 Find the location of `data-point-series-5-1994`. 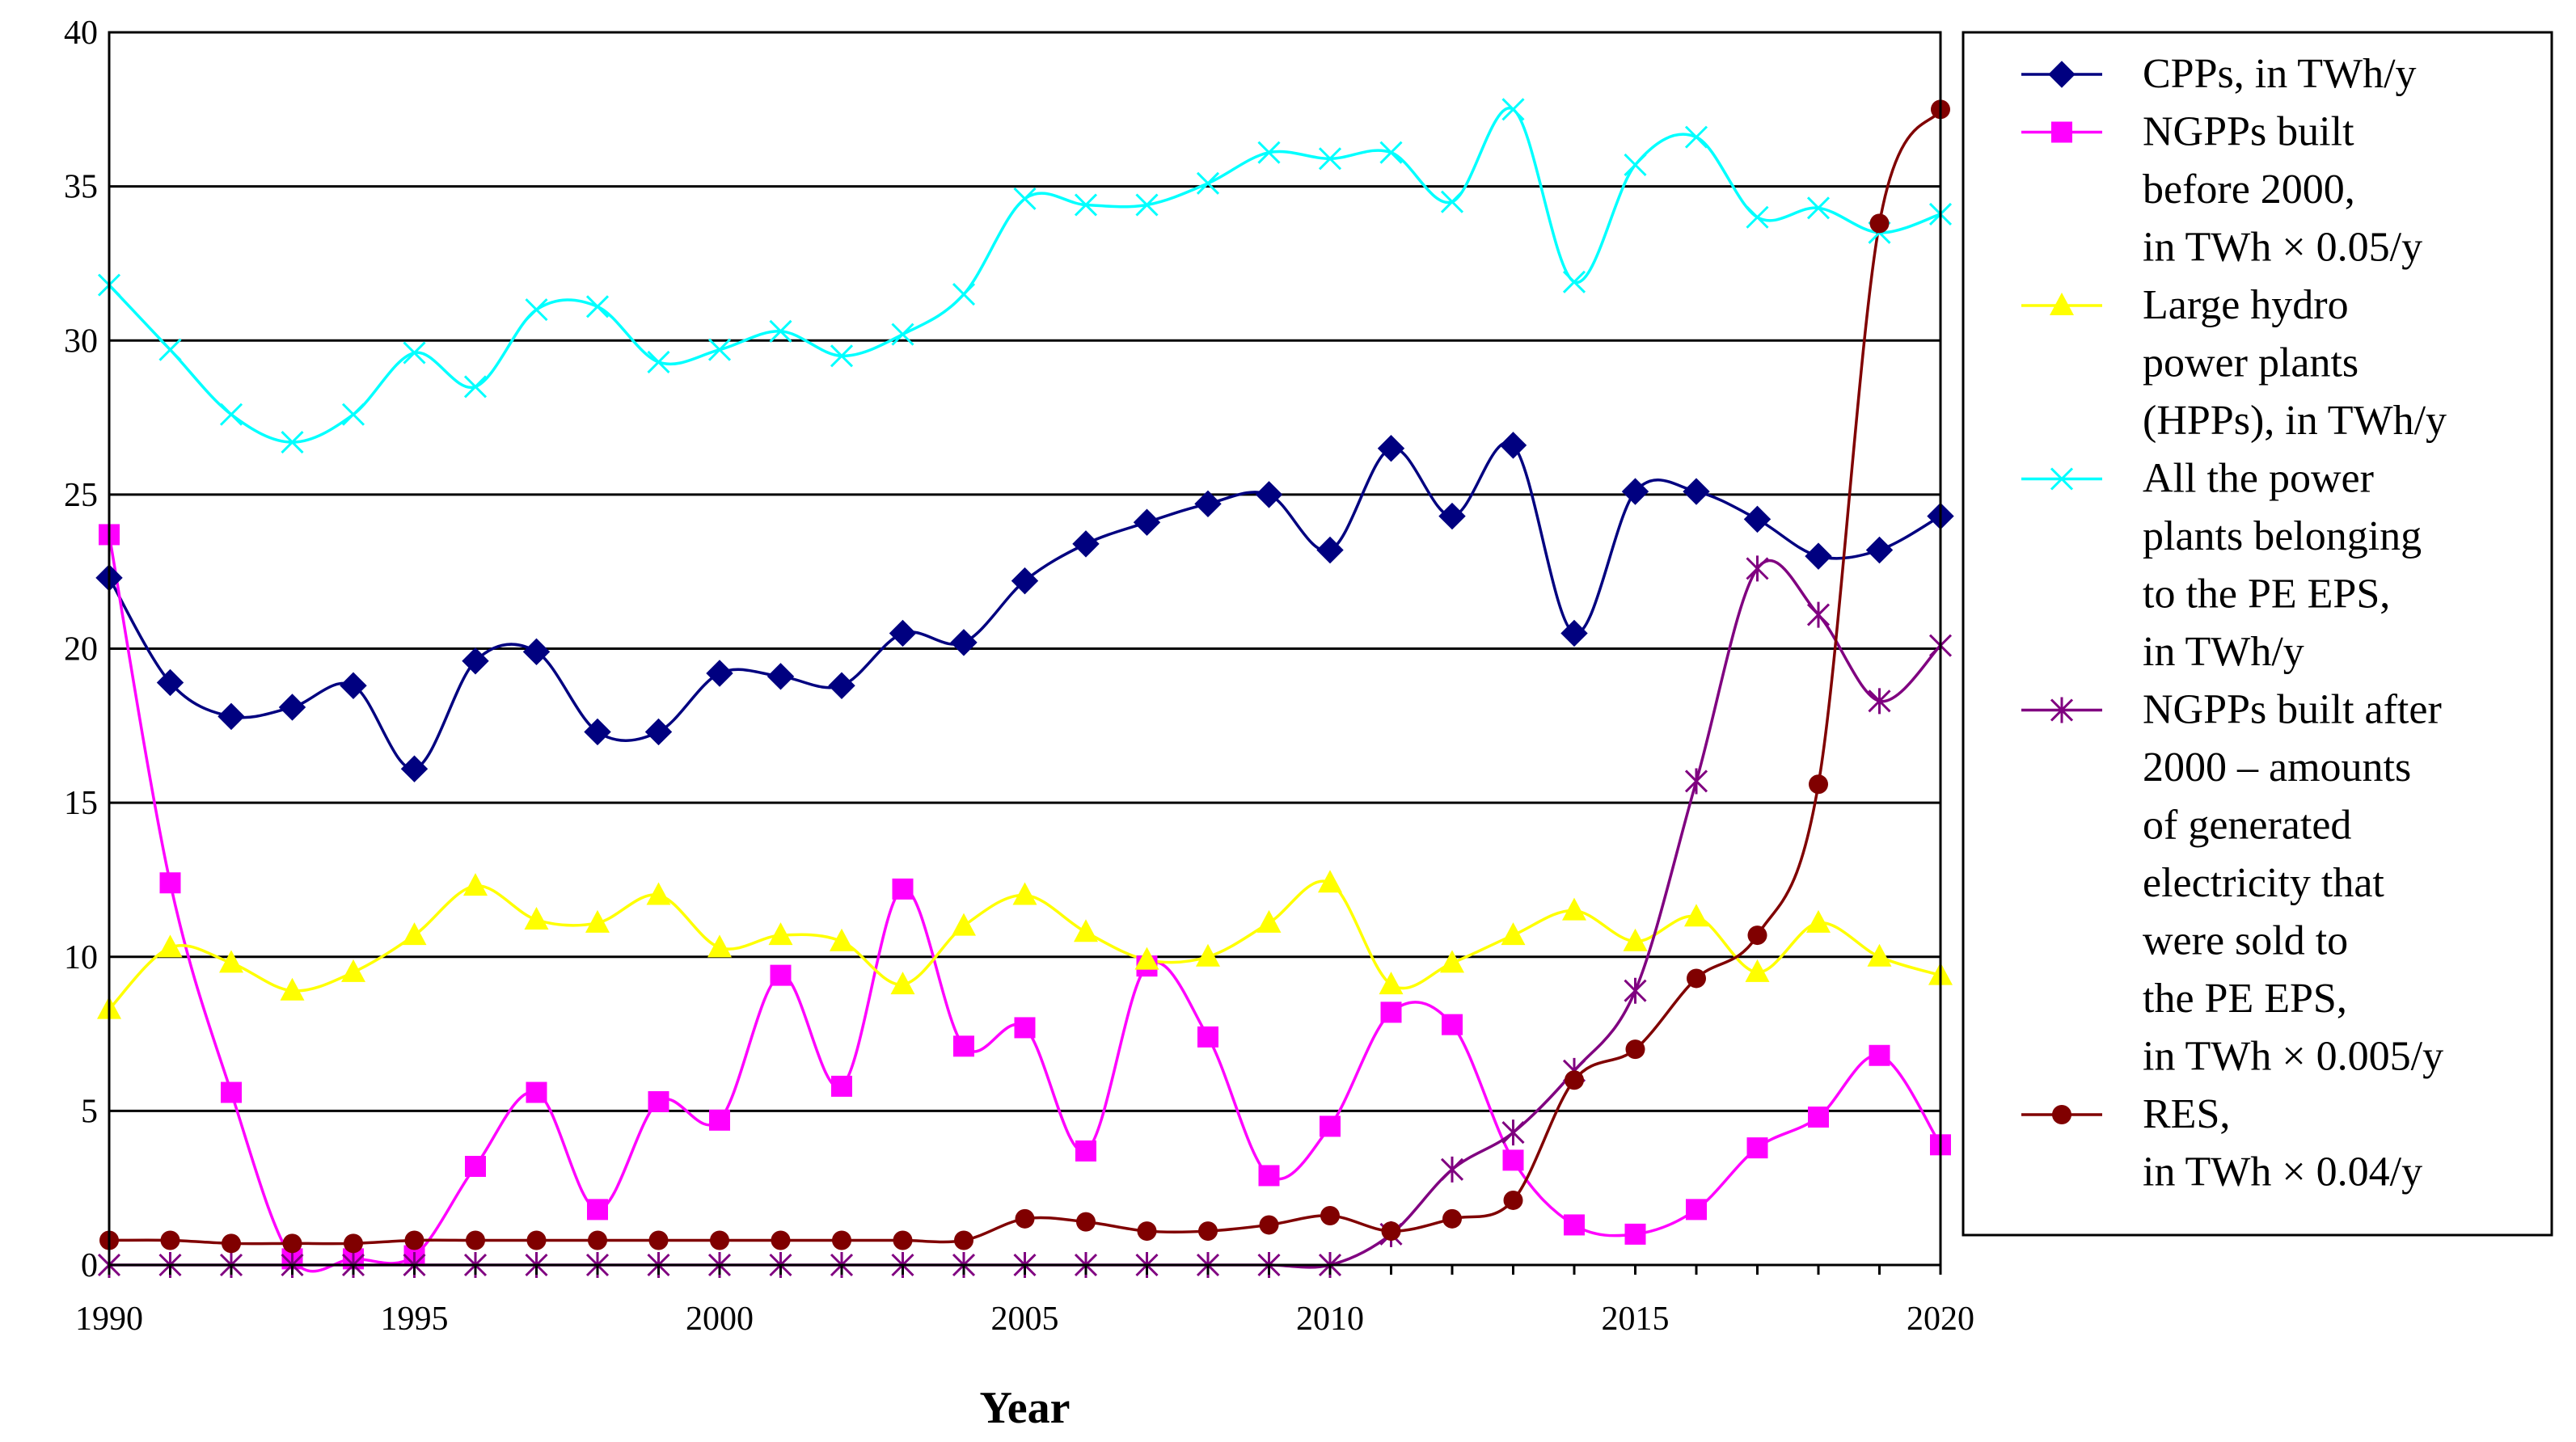

data-point-series-5-1994 is located at coordinates (353, 1243).